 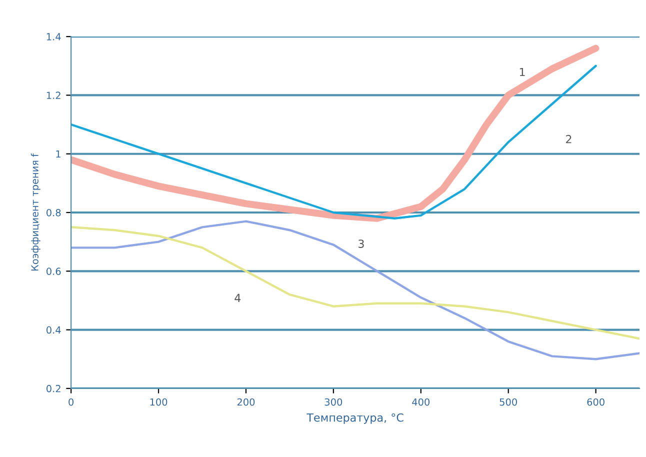 What do you see at coordinates (421, 402) in the screenshot?
I see `x-tick-label: 400` at bounding box center [421, 402].